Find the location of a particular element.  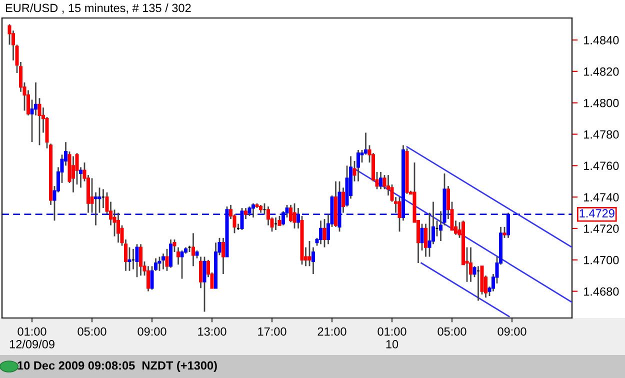

text: 10 Dec 2009 09:08:05 NZDT (+1300) is located at coordinates (117, 366).